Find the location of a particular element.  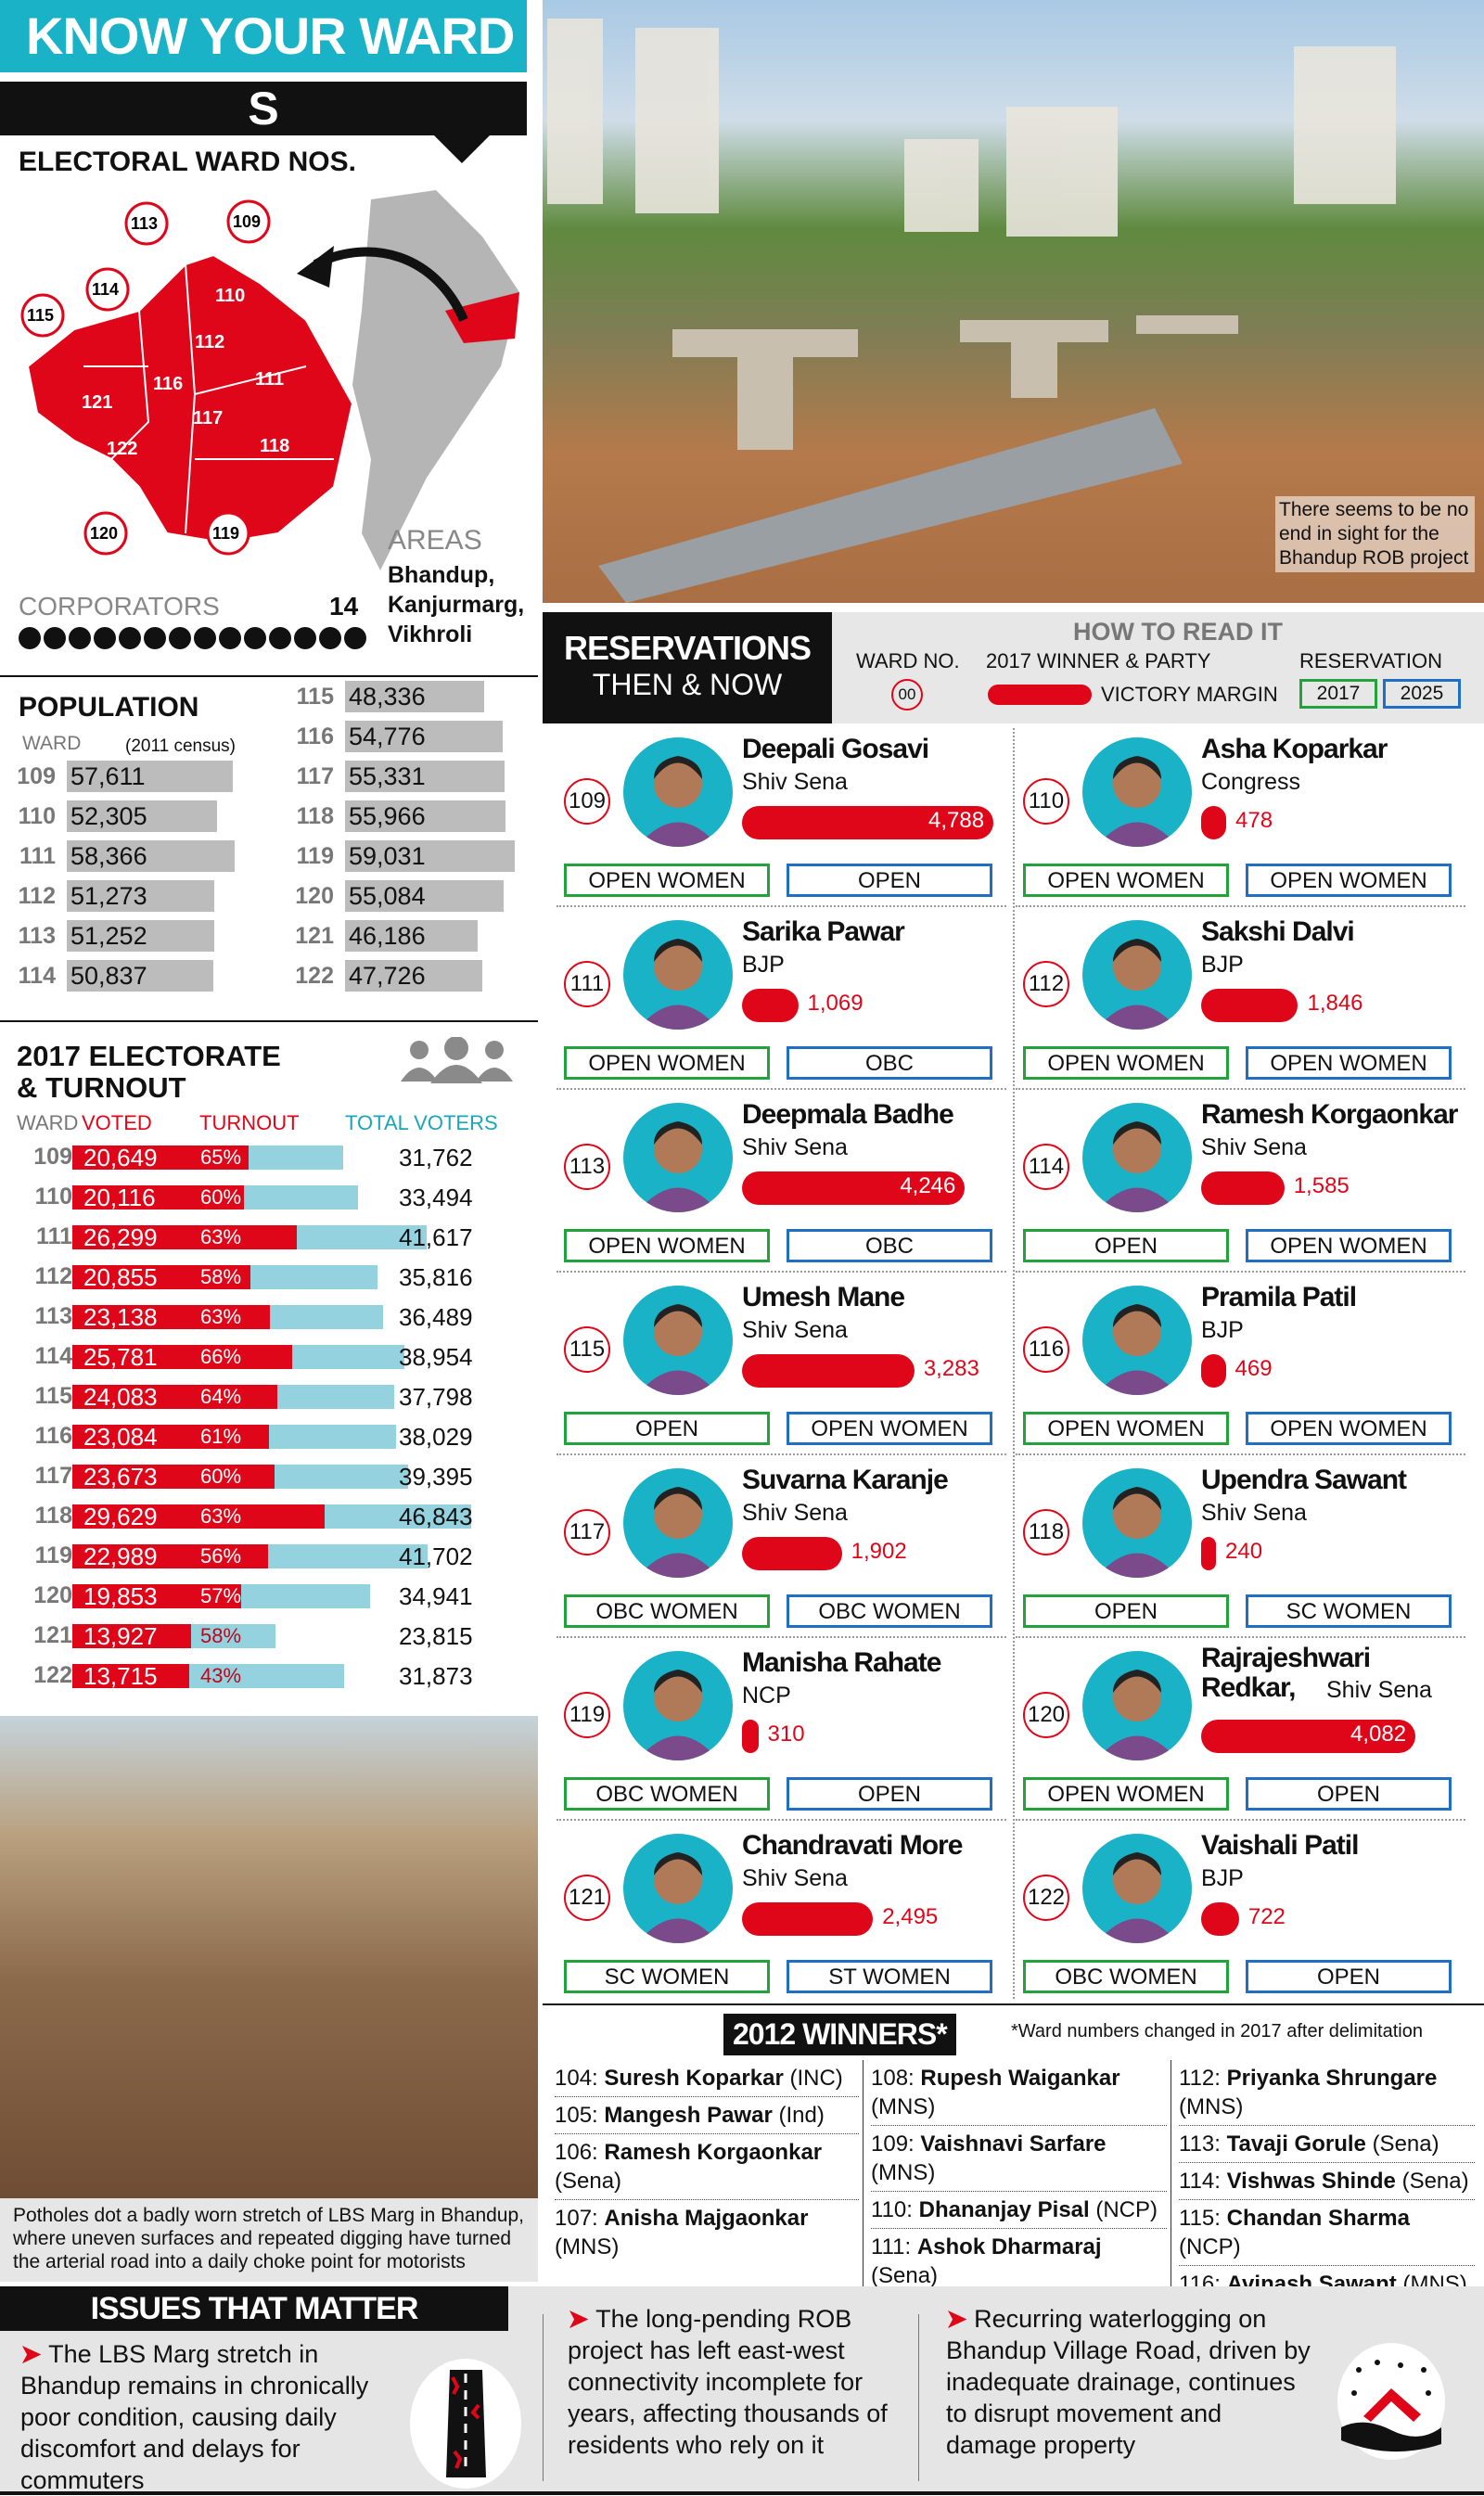

population-value: 48,336 is located at coordinates (387, 696).